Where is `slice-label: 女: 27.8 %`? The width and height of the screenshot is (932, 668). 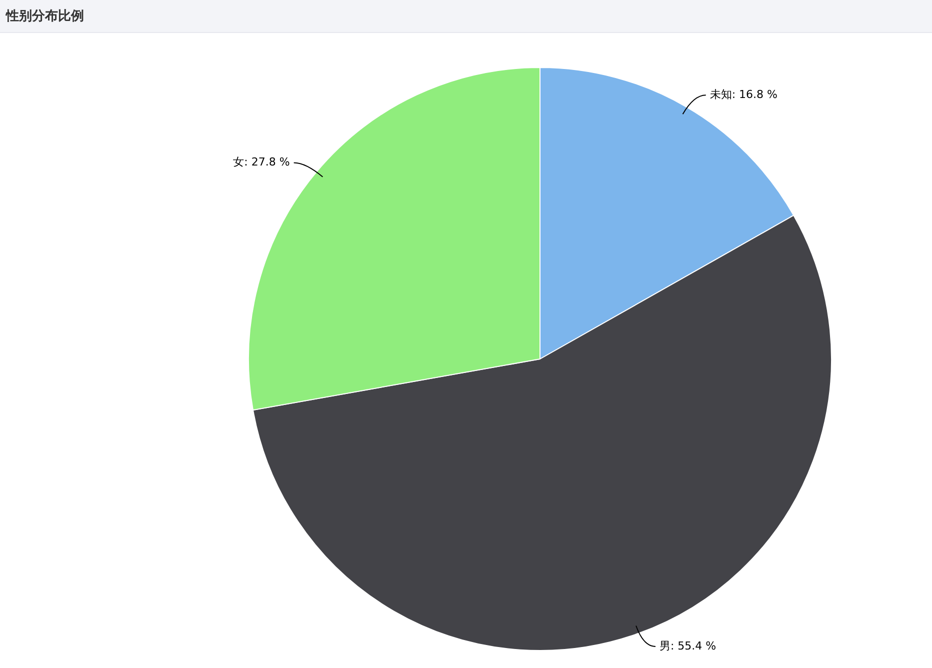 slice-label: 女: 27.8 % is located at coordinates (261, 162).